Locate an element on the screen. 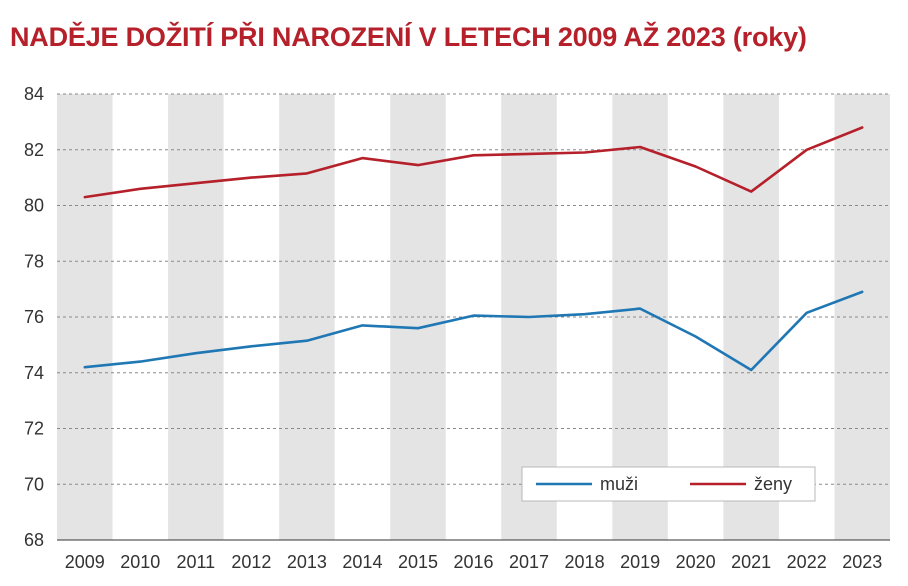 The width and height of the screenshot is (908, 586). x-tick-label: 2022 is located at coordinates (807, 562).